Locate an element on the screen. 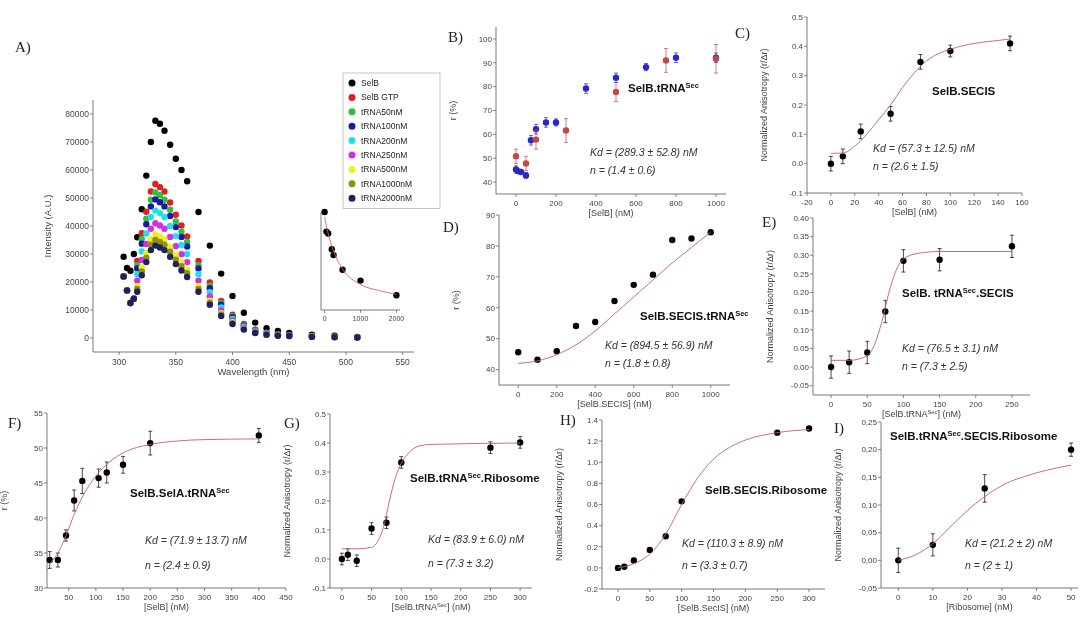 This screenshot has height=618, width=1083. y-tick-label: 0,25 is located at coordinates (869, 422).